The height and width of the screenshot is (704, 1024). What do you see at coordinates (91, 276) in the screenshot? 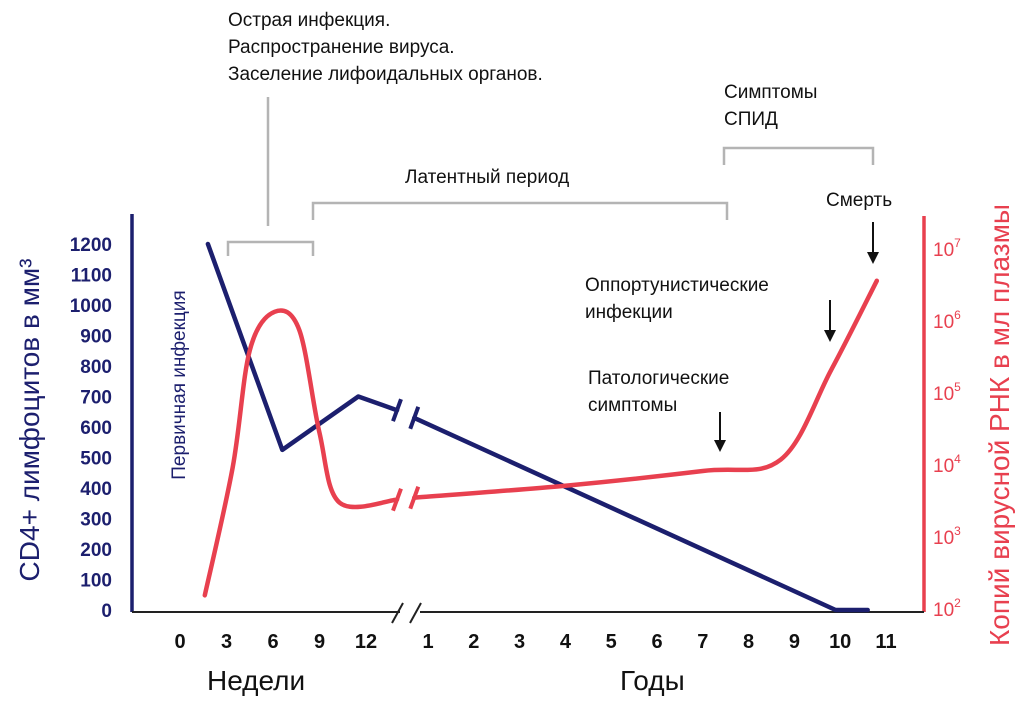
I see `left-tick-label: 1100` at bounding box center [91, 276].